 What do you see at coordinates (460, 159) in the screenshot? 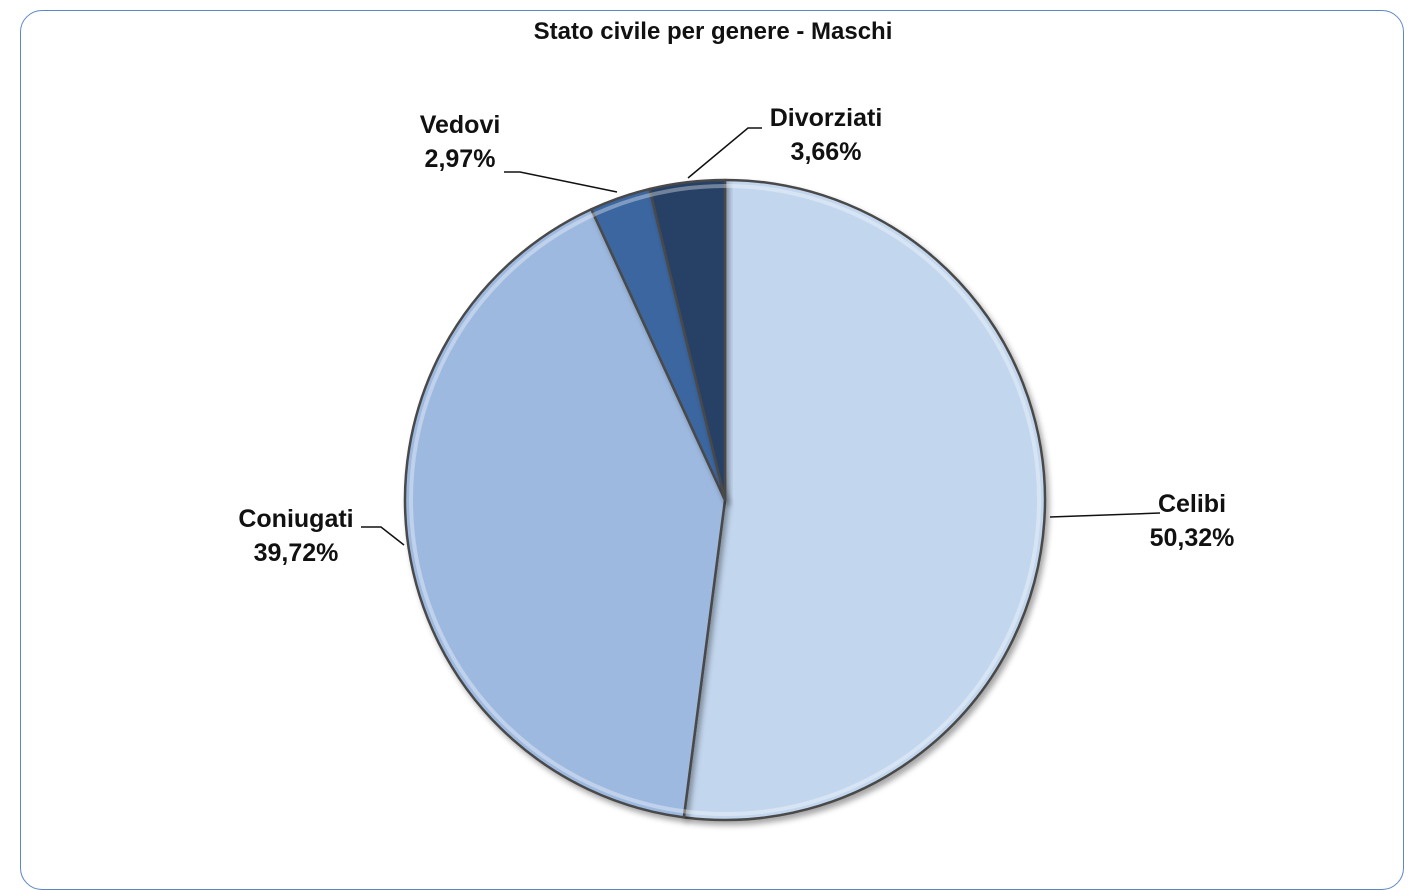
I see `slice-value-label-vedovi: 2,97%` at bounding box center [460, 159].